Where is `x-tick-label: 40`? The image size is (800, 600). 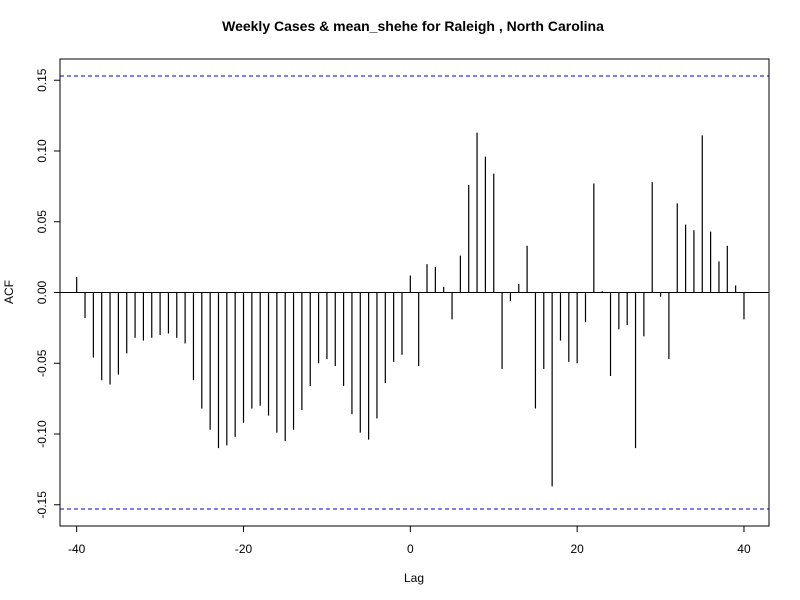 x-tick-label: 40 is located at coordinates (744, 549).